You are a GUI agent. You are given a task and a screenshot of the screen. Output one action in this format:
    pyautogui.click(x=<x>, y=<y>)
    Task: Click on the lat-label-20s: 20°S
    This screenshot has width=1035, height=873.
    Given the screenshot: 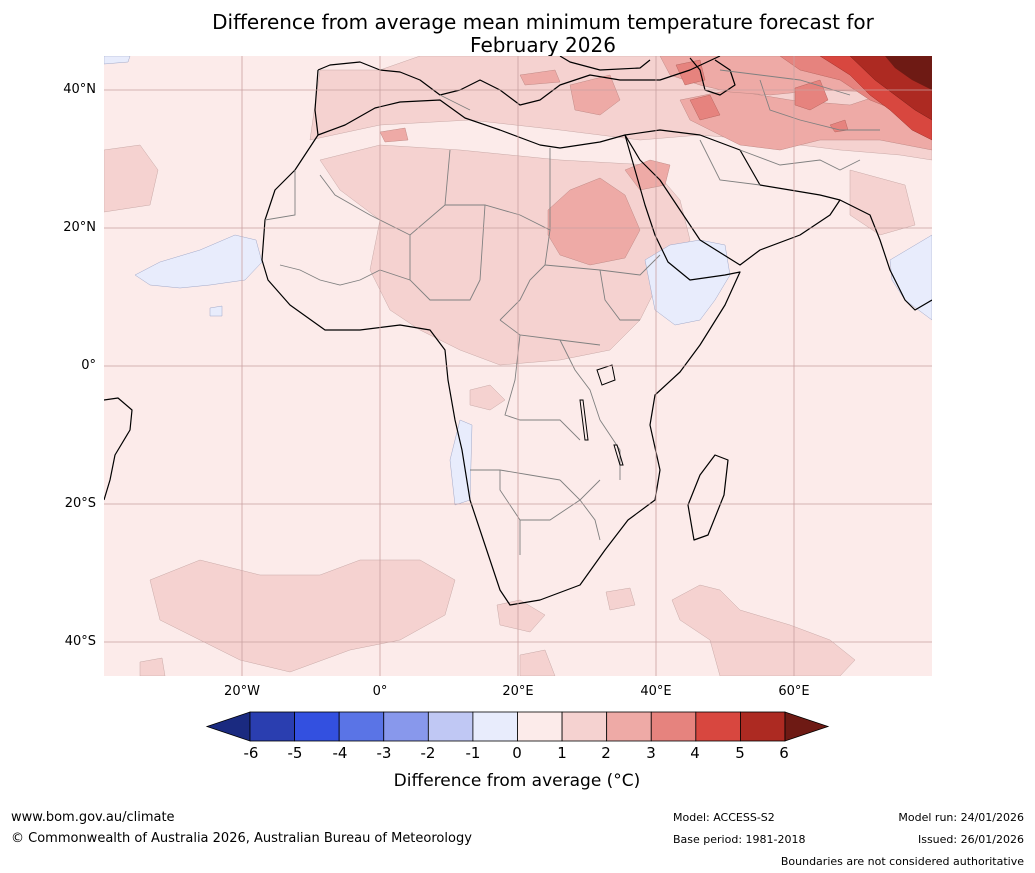 What is the action you would take?
    pyautogui.click(x=80, y=503)
    